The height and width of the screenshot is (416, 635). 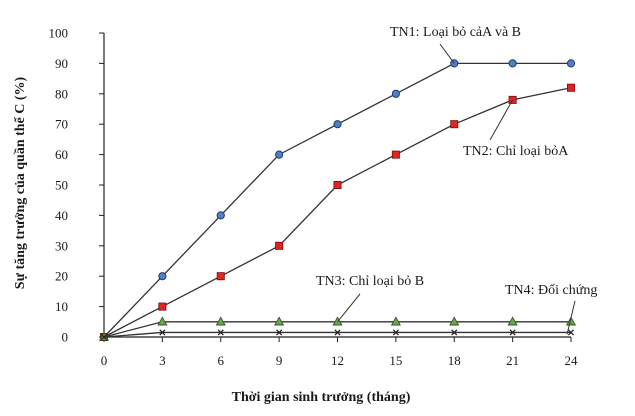 I want to click on x-axis-title: Thời gian sinh trưởng (tháng), so click(x=321, y=397).